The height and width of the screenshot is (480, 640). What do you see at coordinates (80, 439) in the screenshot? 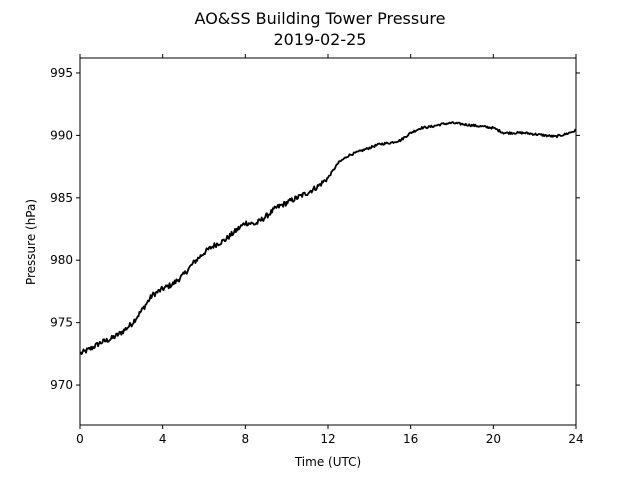
I see `x-tick-label: 0` at bounding box center [80, 439].